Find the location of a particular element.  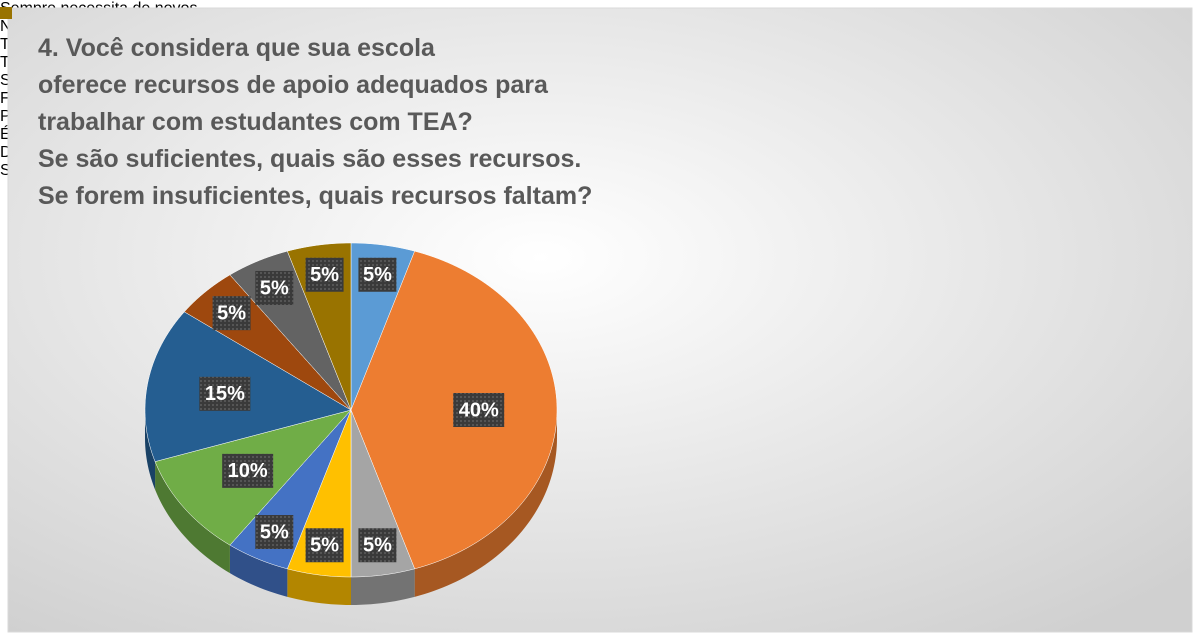

data-label: 15% is located at coordinates (225, 394).